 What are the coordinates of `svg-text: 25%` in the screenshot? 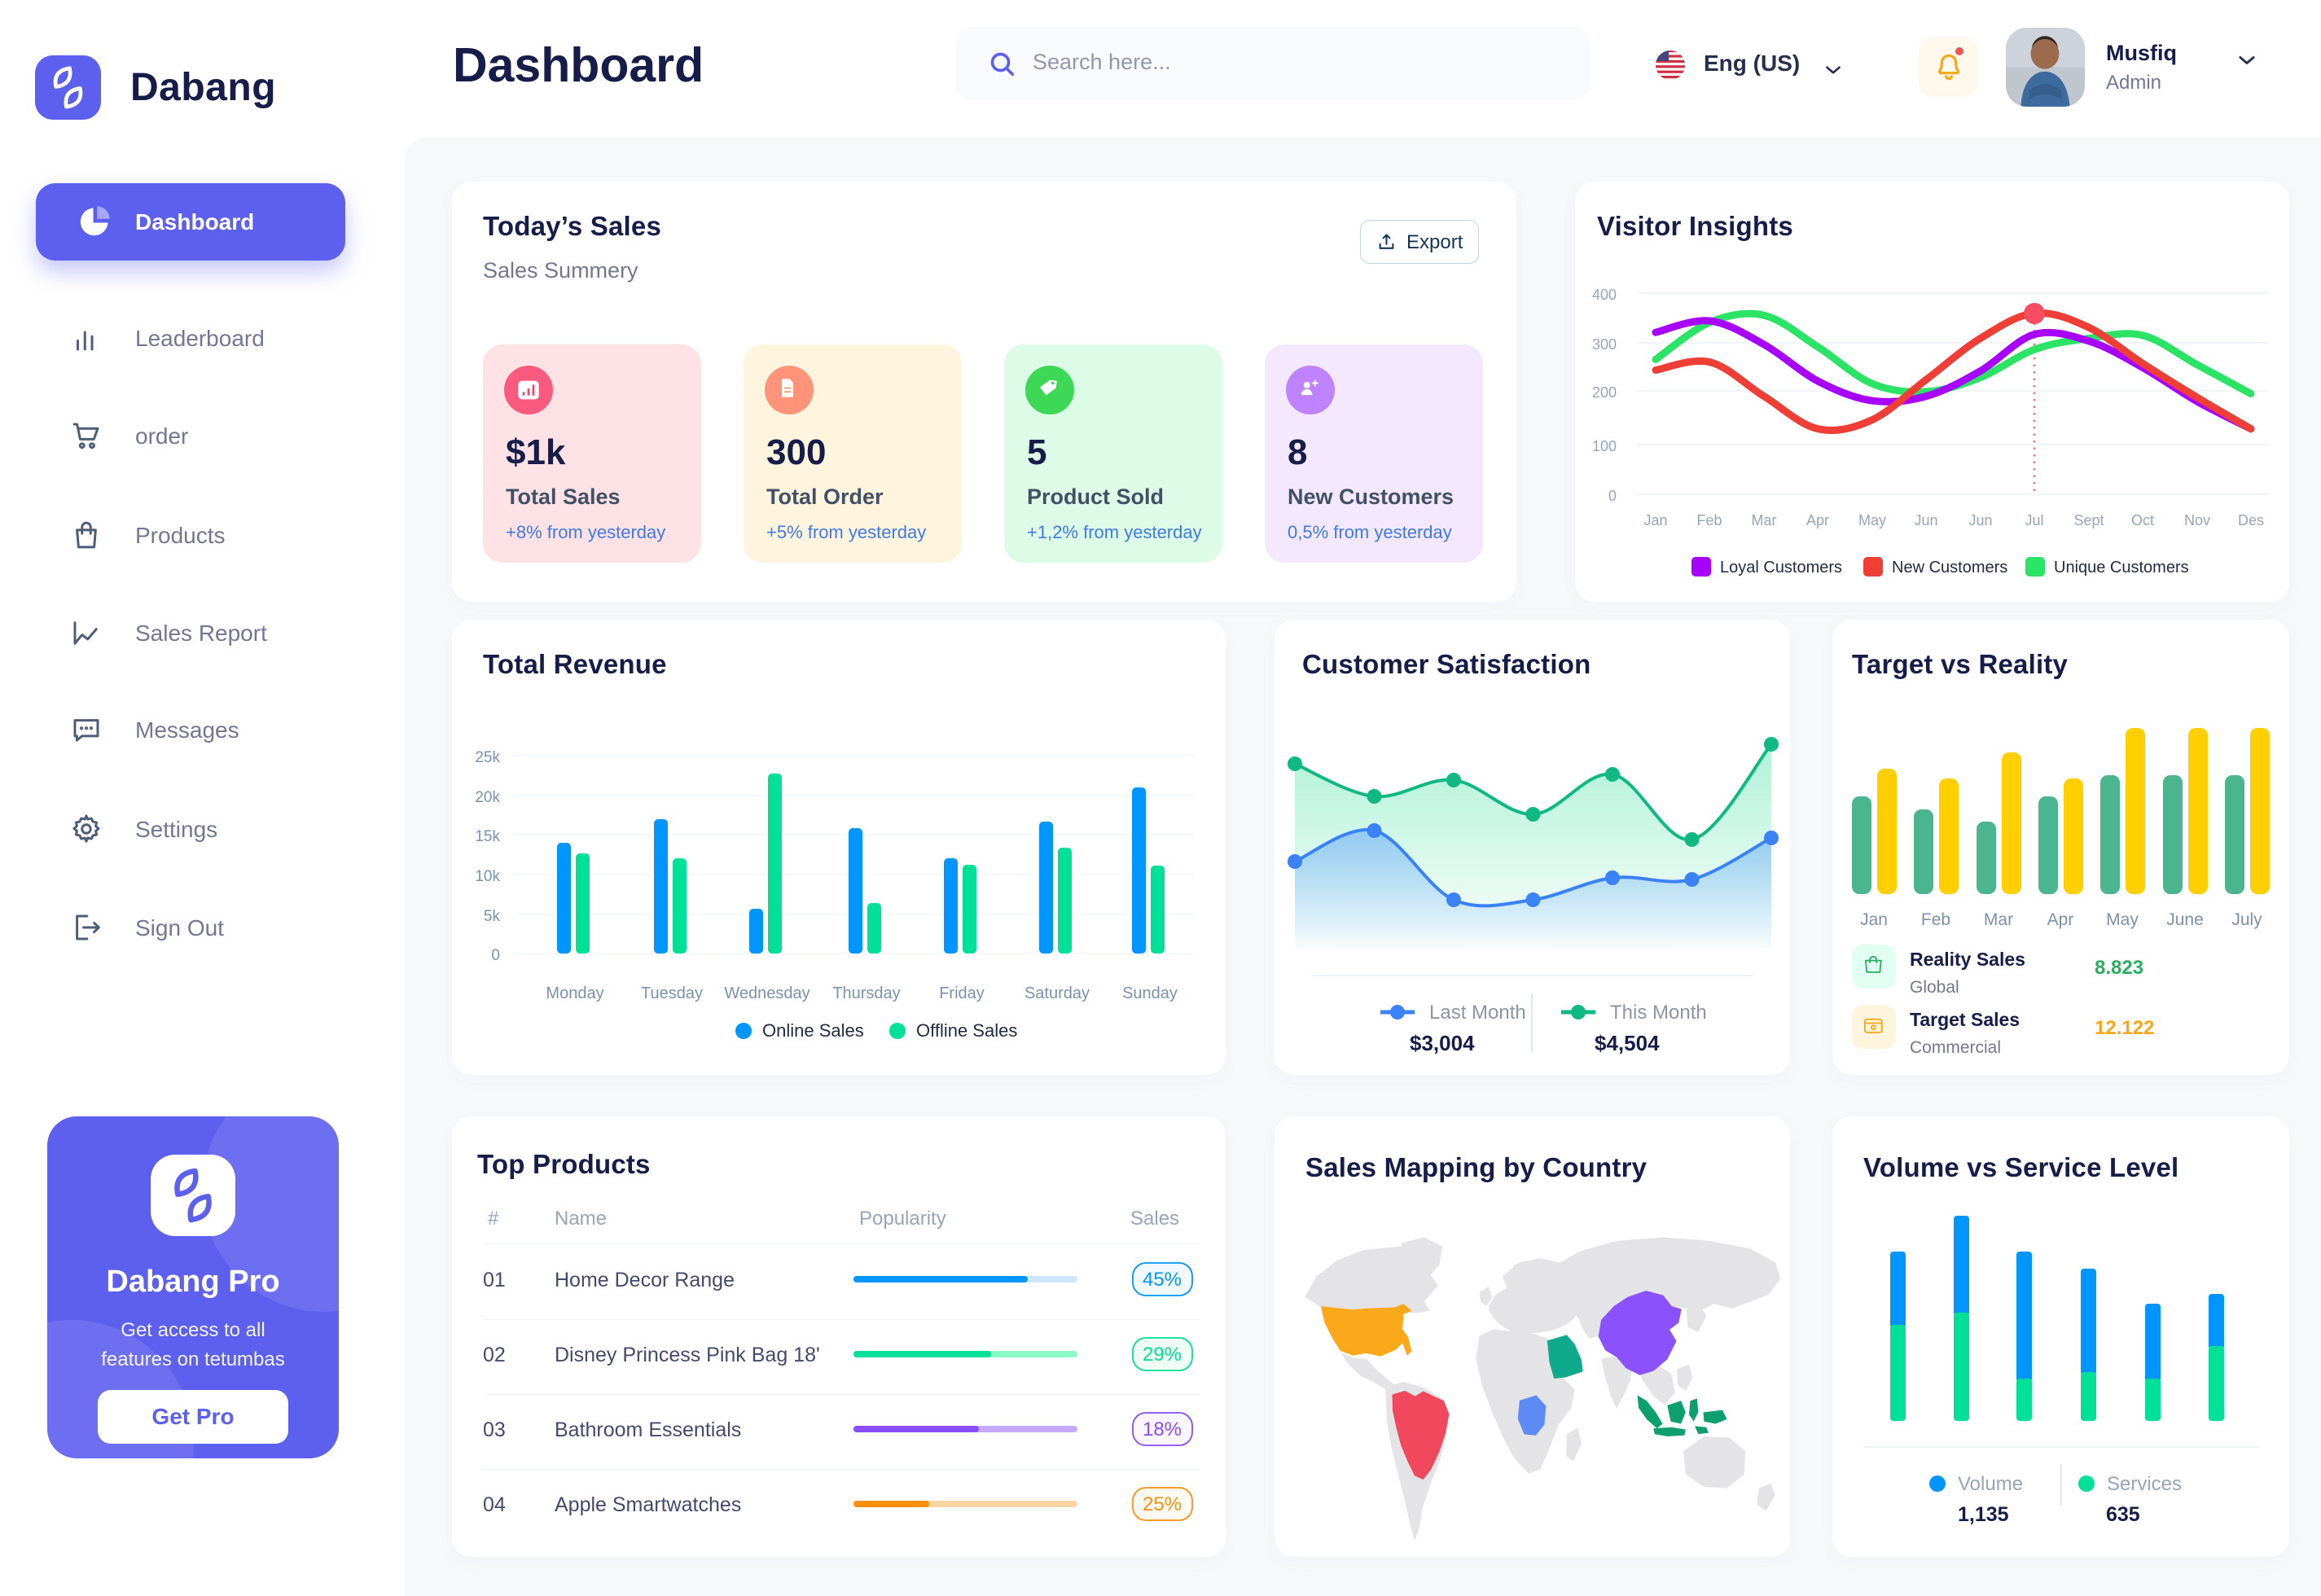 It's located at (1162, 1504).